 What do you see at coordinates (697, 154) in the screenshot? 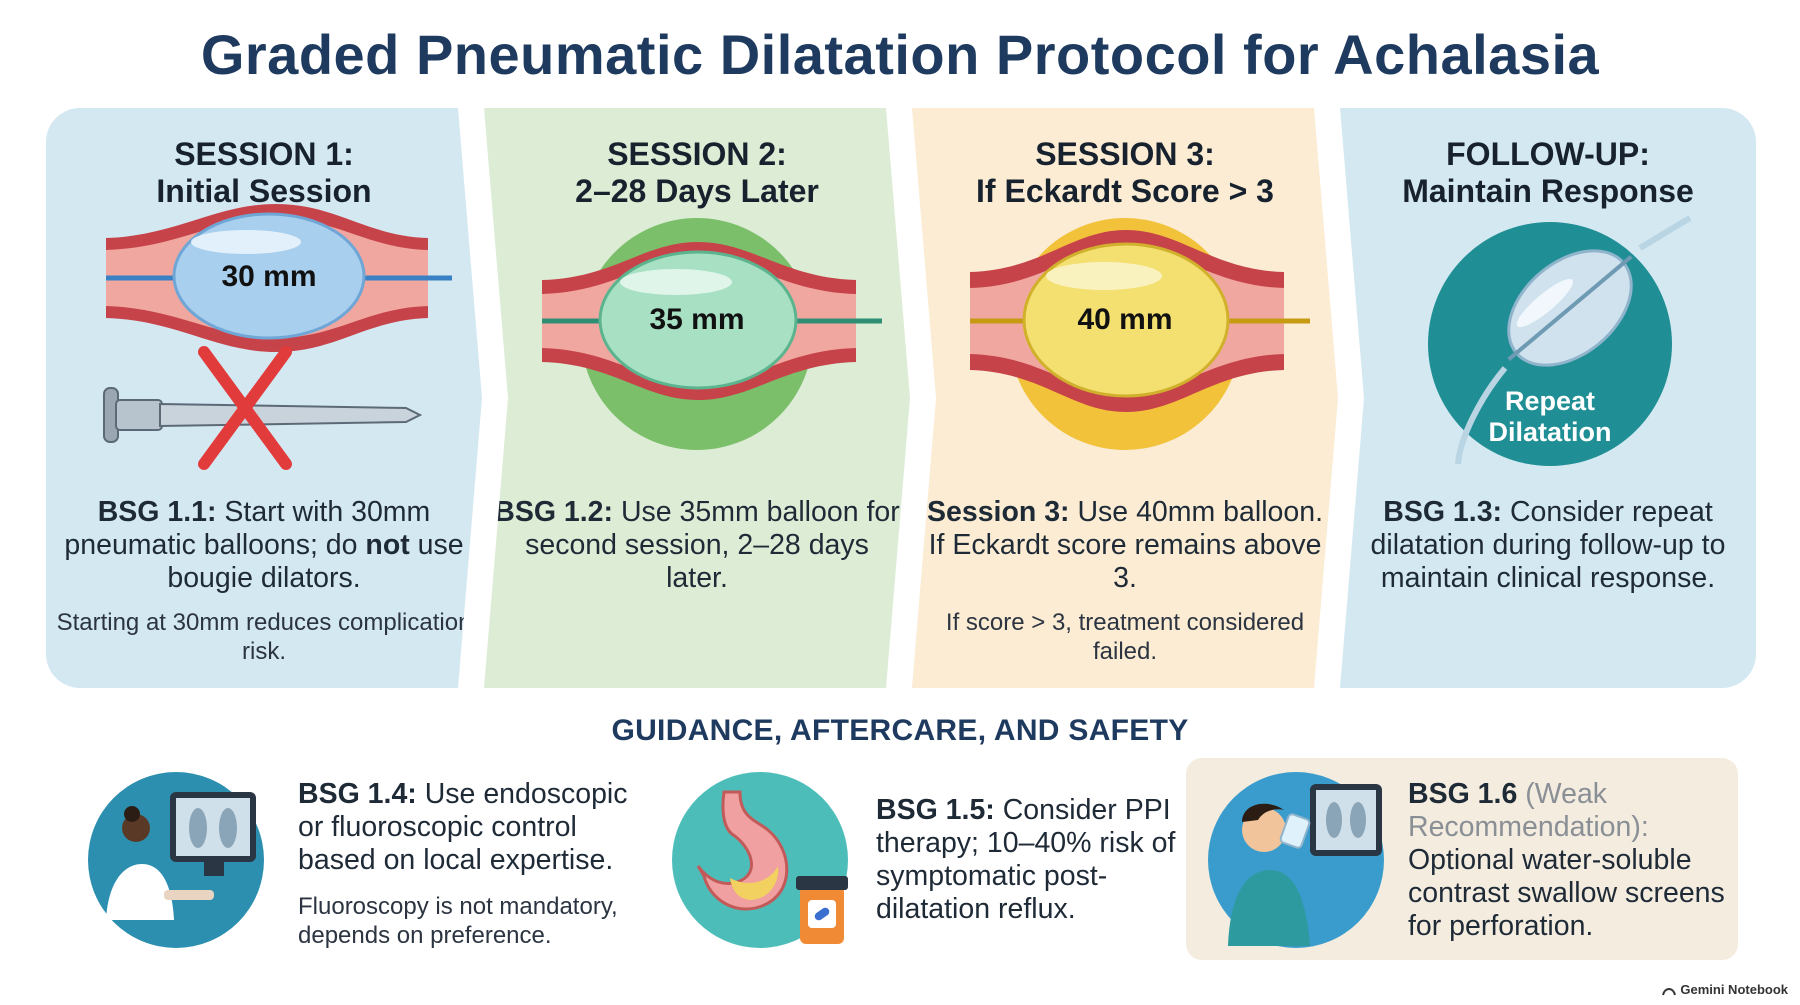
I see `step-heading-line1: SESSION 2:` at bounding box center [697, 154].